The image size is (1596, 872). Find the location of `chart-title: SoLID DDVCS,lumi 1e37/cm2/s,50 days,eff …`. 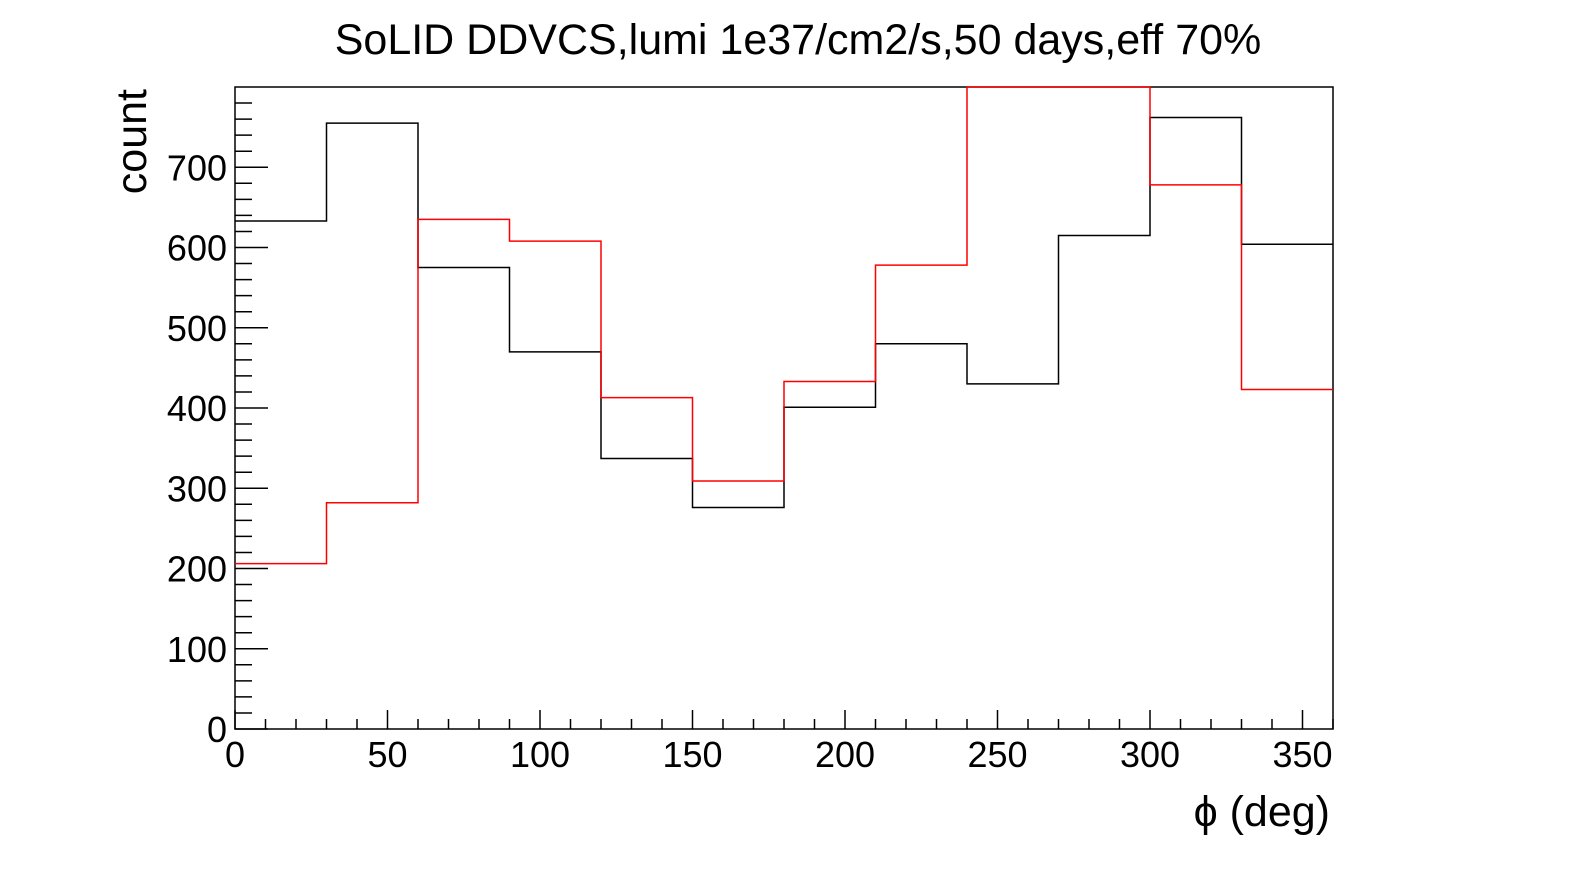

chart-title: SoLID DDVCS,lumi 1e37/cm2/s,50 days,eff … is located at coordinates (798, 40).